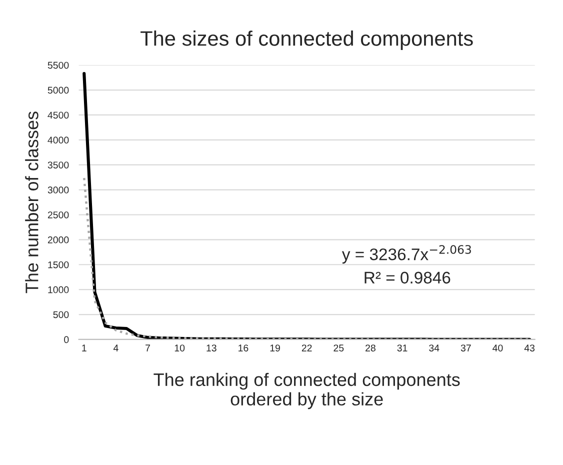 Image resolution: width=563 pixels, height=465 pixels. What do you see at coordinates (406, 254) in the screenshot?
I see `annotation: y = 3236.7x$^{−2.063}$` at bounding box center [406, 254].